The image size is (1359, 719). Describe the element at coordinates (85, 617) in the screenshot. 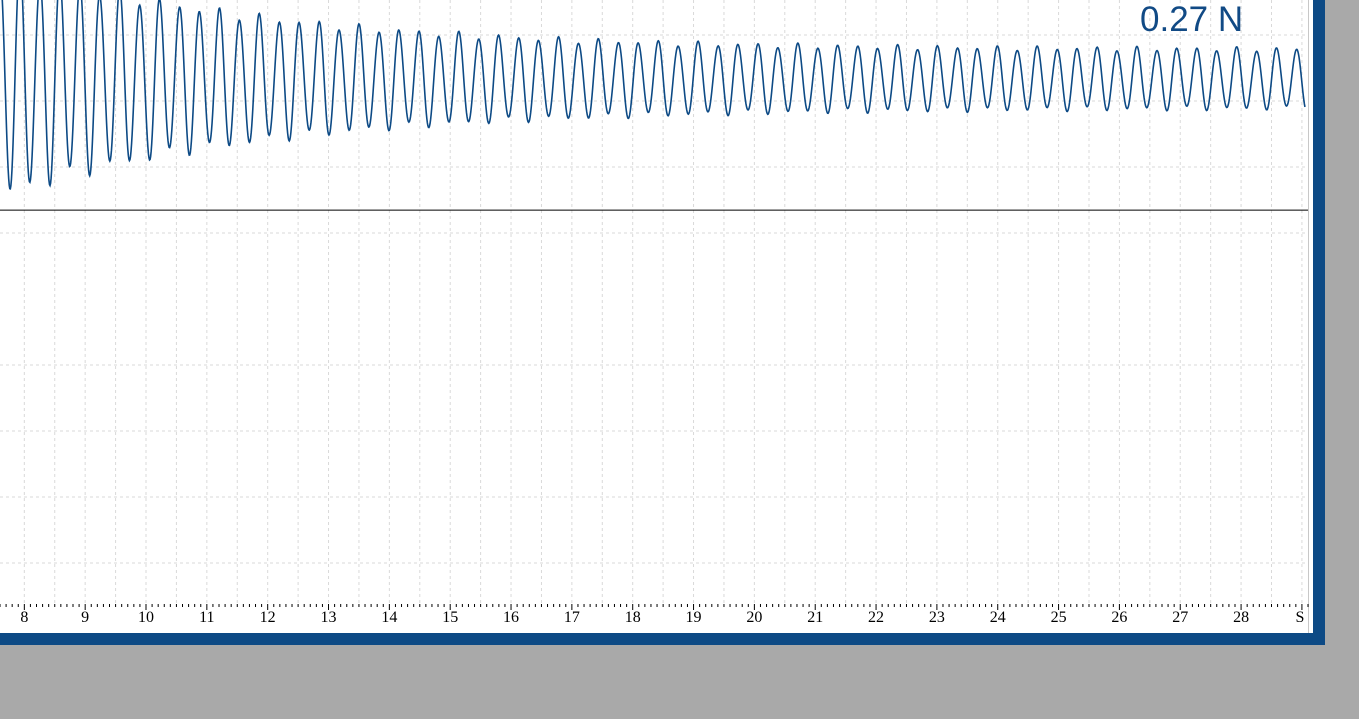

I see `x-tick-label: 9` at that location.